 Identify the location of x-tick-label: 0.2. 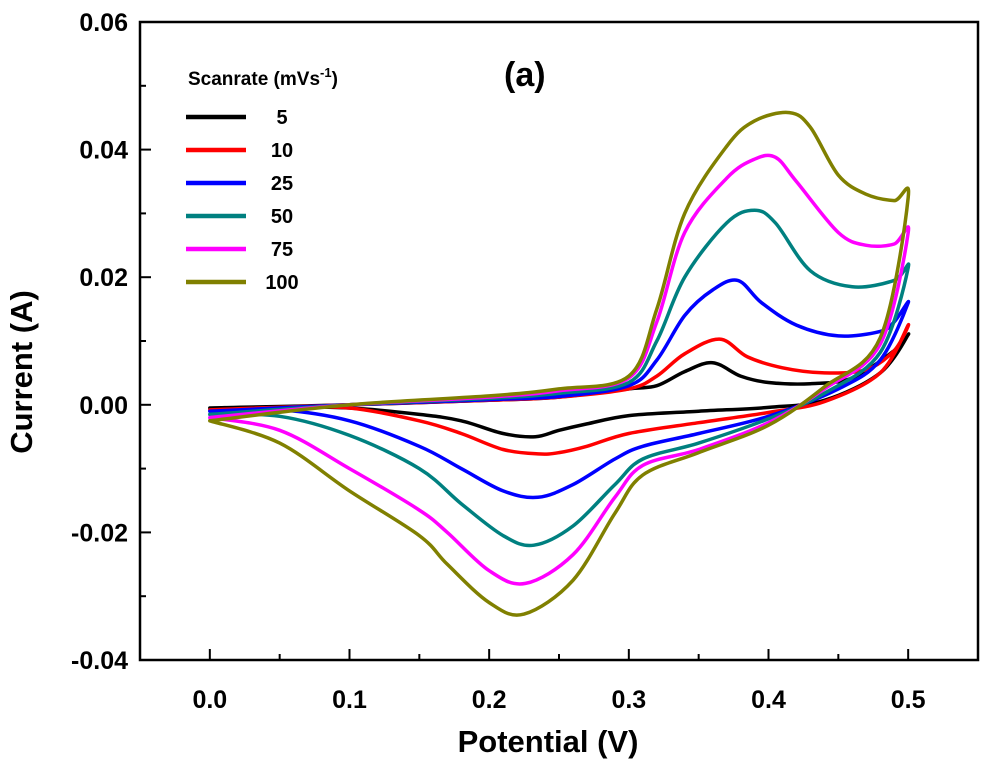
(489, 700).